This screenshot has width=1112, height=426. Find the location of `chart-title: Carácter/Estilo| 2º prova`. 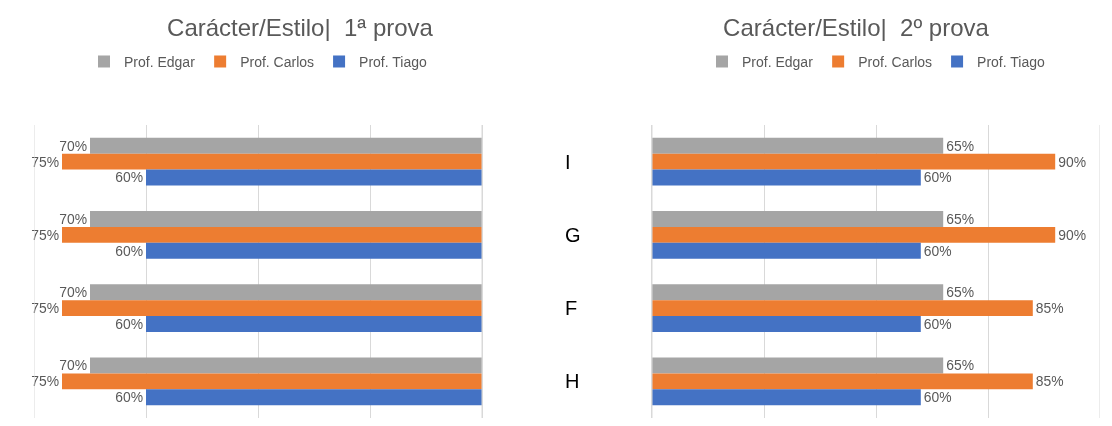

chart-title: Carácter/Estilo| 2º prova is located at coordinates (856, 27).